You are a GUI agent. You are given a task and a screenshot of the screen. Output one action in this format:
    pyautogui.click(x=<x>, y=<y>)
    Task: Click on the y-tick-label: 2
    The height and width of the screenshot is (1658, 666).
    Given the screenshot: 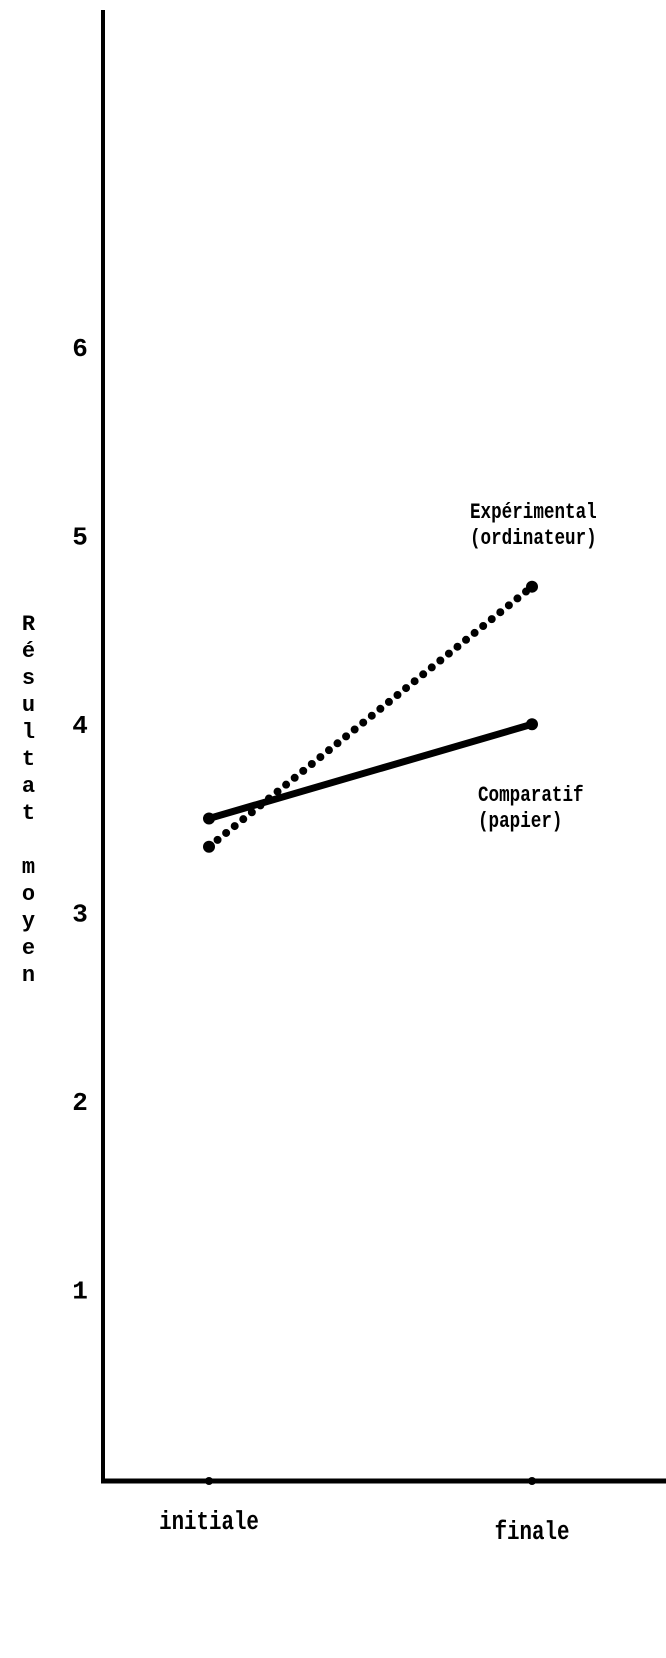 What is the action you would take?
    pyautogui.click(x=80, y=1103)
    